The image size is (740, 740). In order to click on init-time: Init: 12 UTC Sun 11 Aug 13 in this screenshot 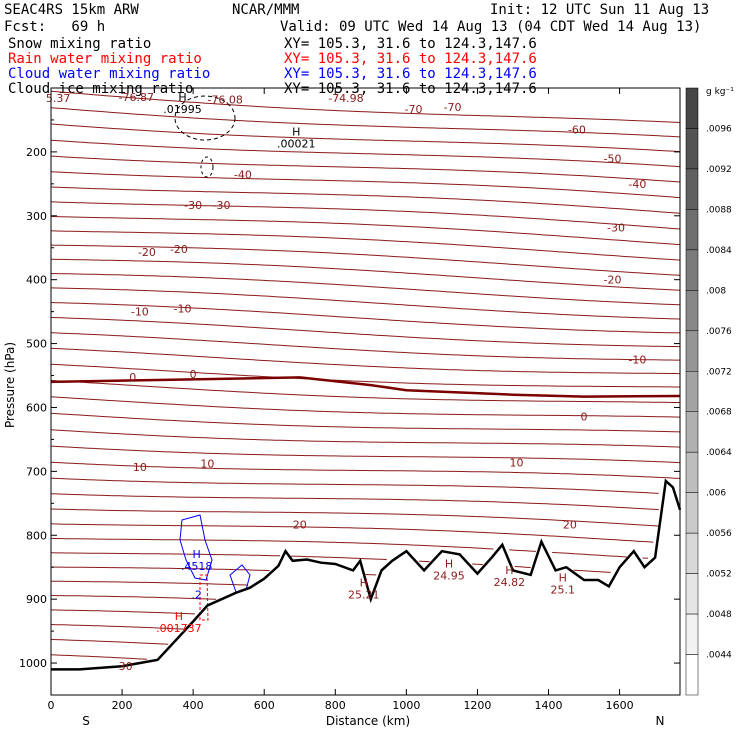, I will do `click(600, 10)`.